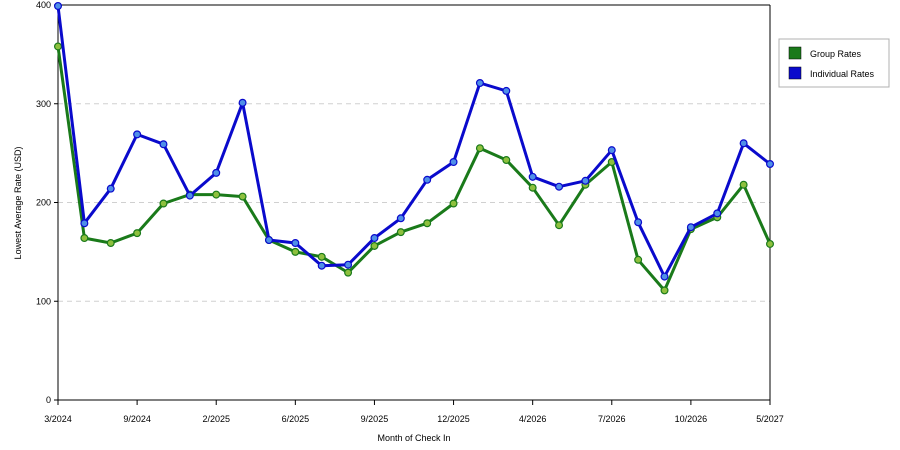  Describe the element at coordinates (453, 419) in the screenshot. I see `x-tick-label: 12/2025` at that location.